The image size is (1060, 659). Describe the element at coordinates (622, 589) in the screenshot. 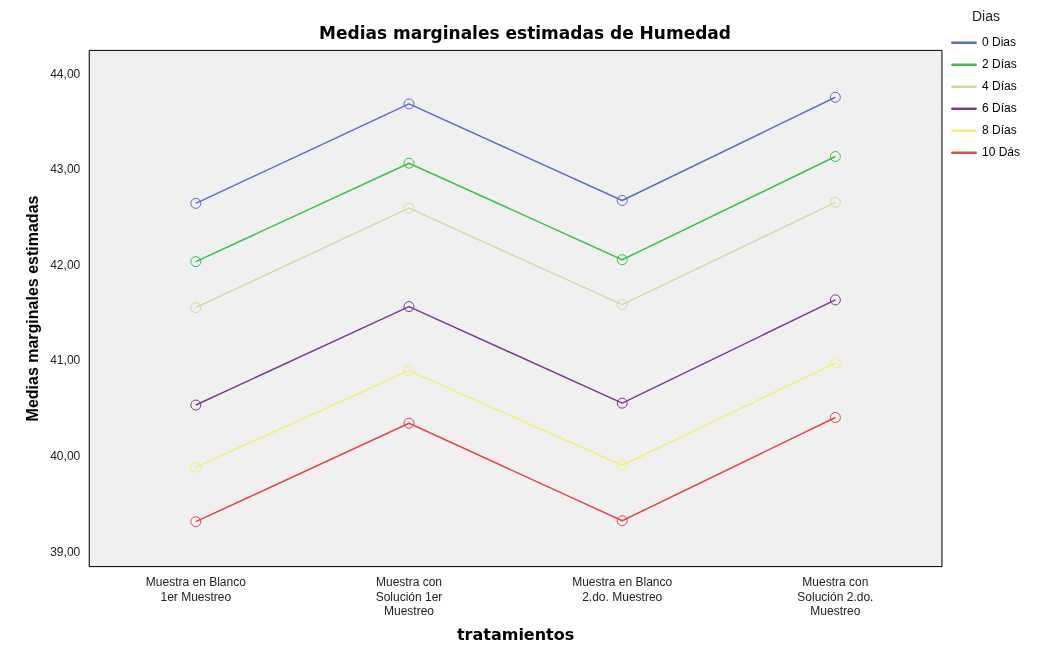

I see `x-tick-label: Muestra en Blanco 2.do. Muestreo` at that location.